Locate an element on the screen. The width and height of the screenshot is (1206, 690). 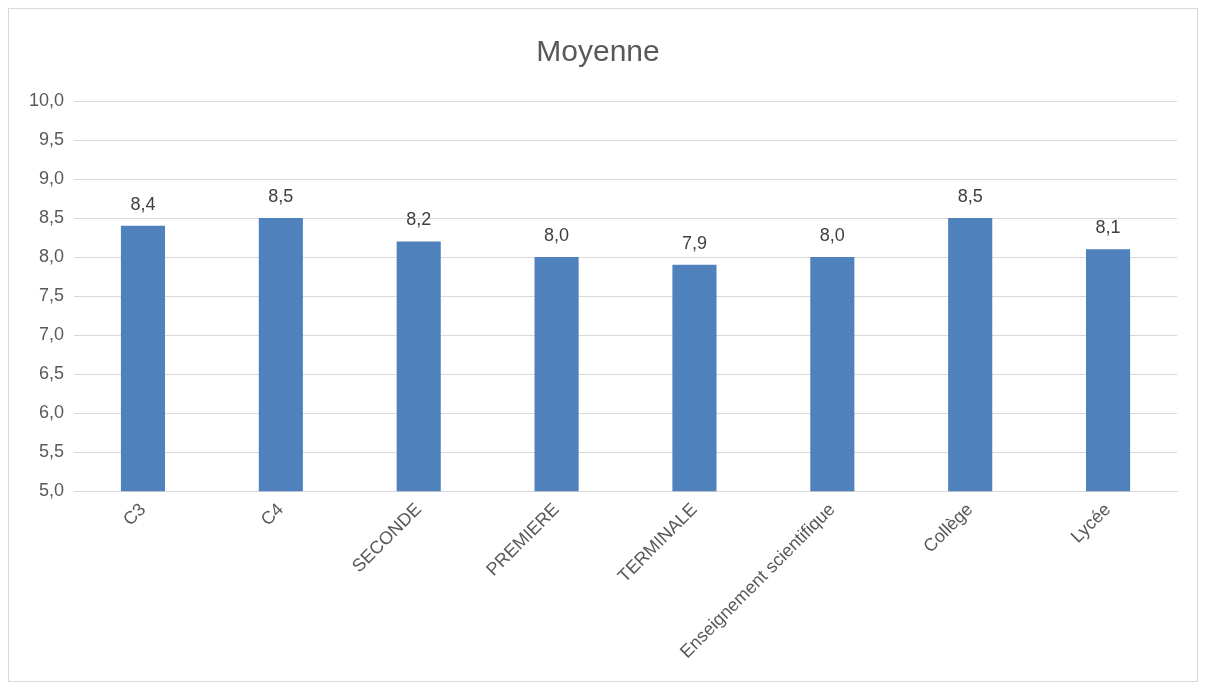
x-tick-label: C3 is located at coordinates (134, 514).